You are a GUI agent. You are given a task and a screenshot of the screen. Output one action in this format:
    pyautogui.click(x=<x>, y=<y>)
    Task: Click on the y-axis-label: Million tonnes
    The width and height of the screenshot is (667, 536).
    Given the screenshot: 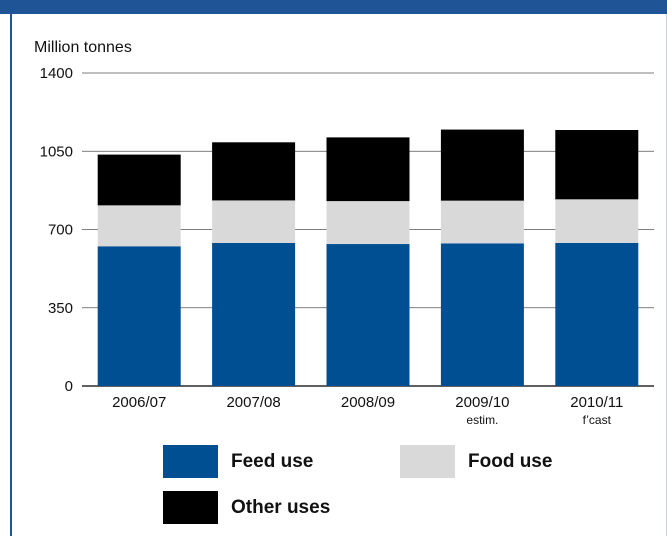 What is the action you would take?
    pyautogui.click(x=83, y=47)
    